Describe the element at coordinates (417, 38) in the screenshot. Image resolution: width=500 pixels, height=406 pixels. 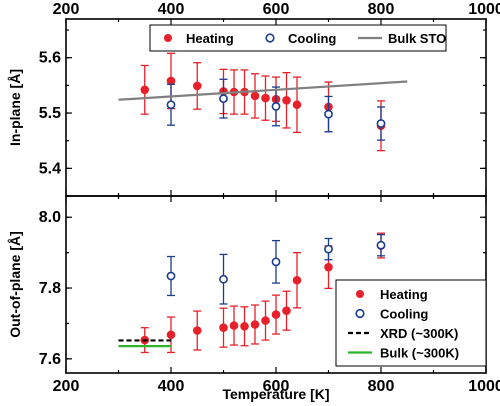
I see `legend-label: Bulk STO` at that location.